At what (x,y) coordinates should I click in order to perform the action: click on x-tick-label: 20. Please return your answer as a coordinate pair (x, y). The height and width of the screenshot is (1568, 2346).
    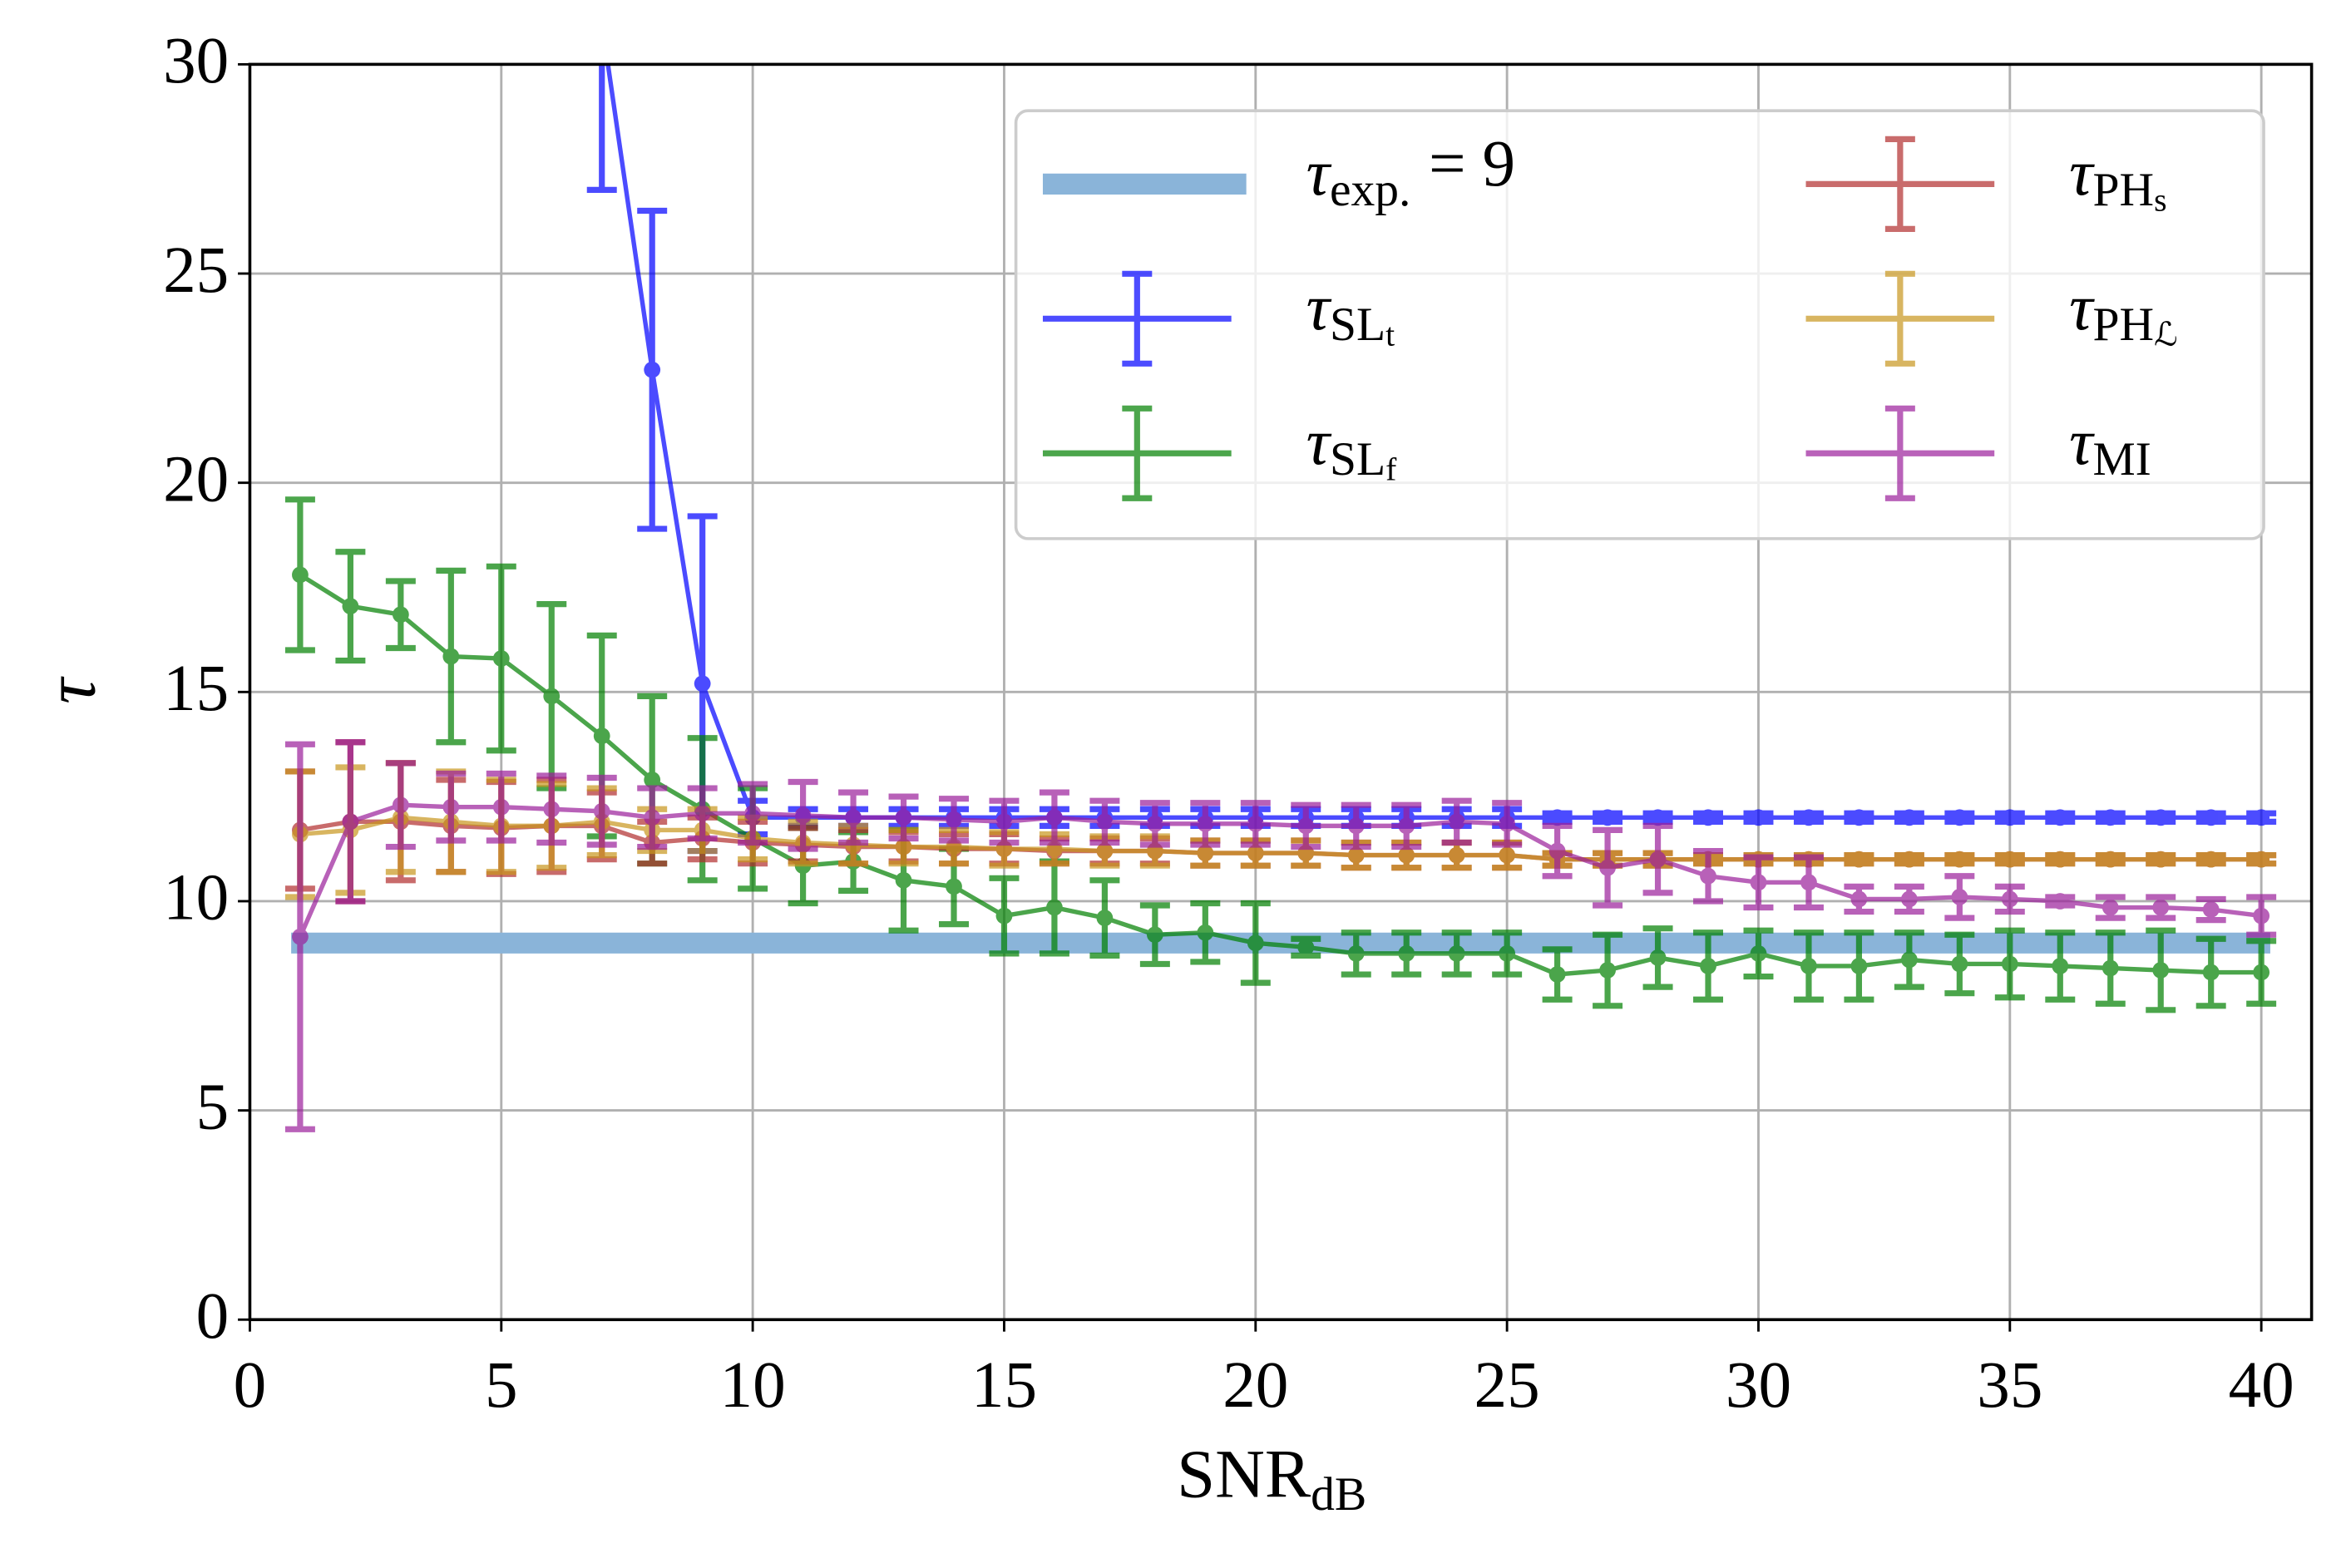
    Looking at the image, I should click on (1255, 1386).